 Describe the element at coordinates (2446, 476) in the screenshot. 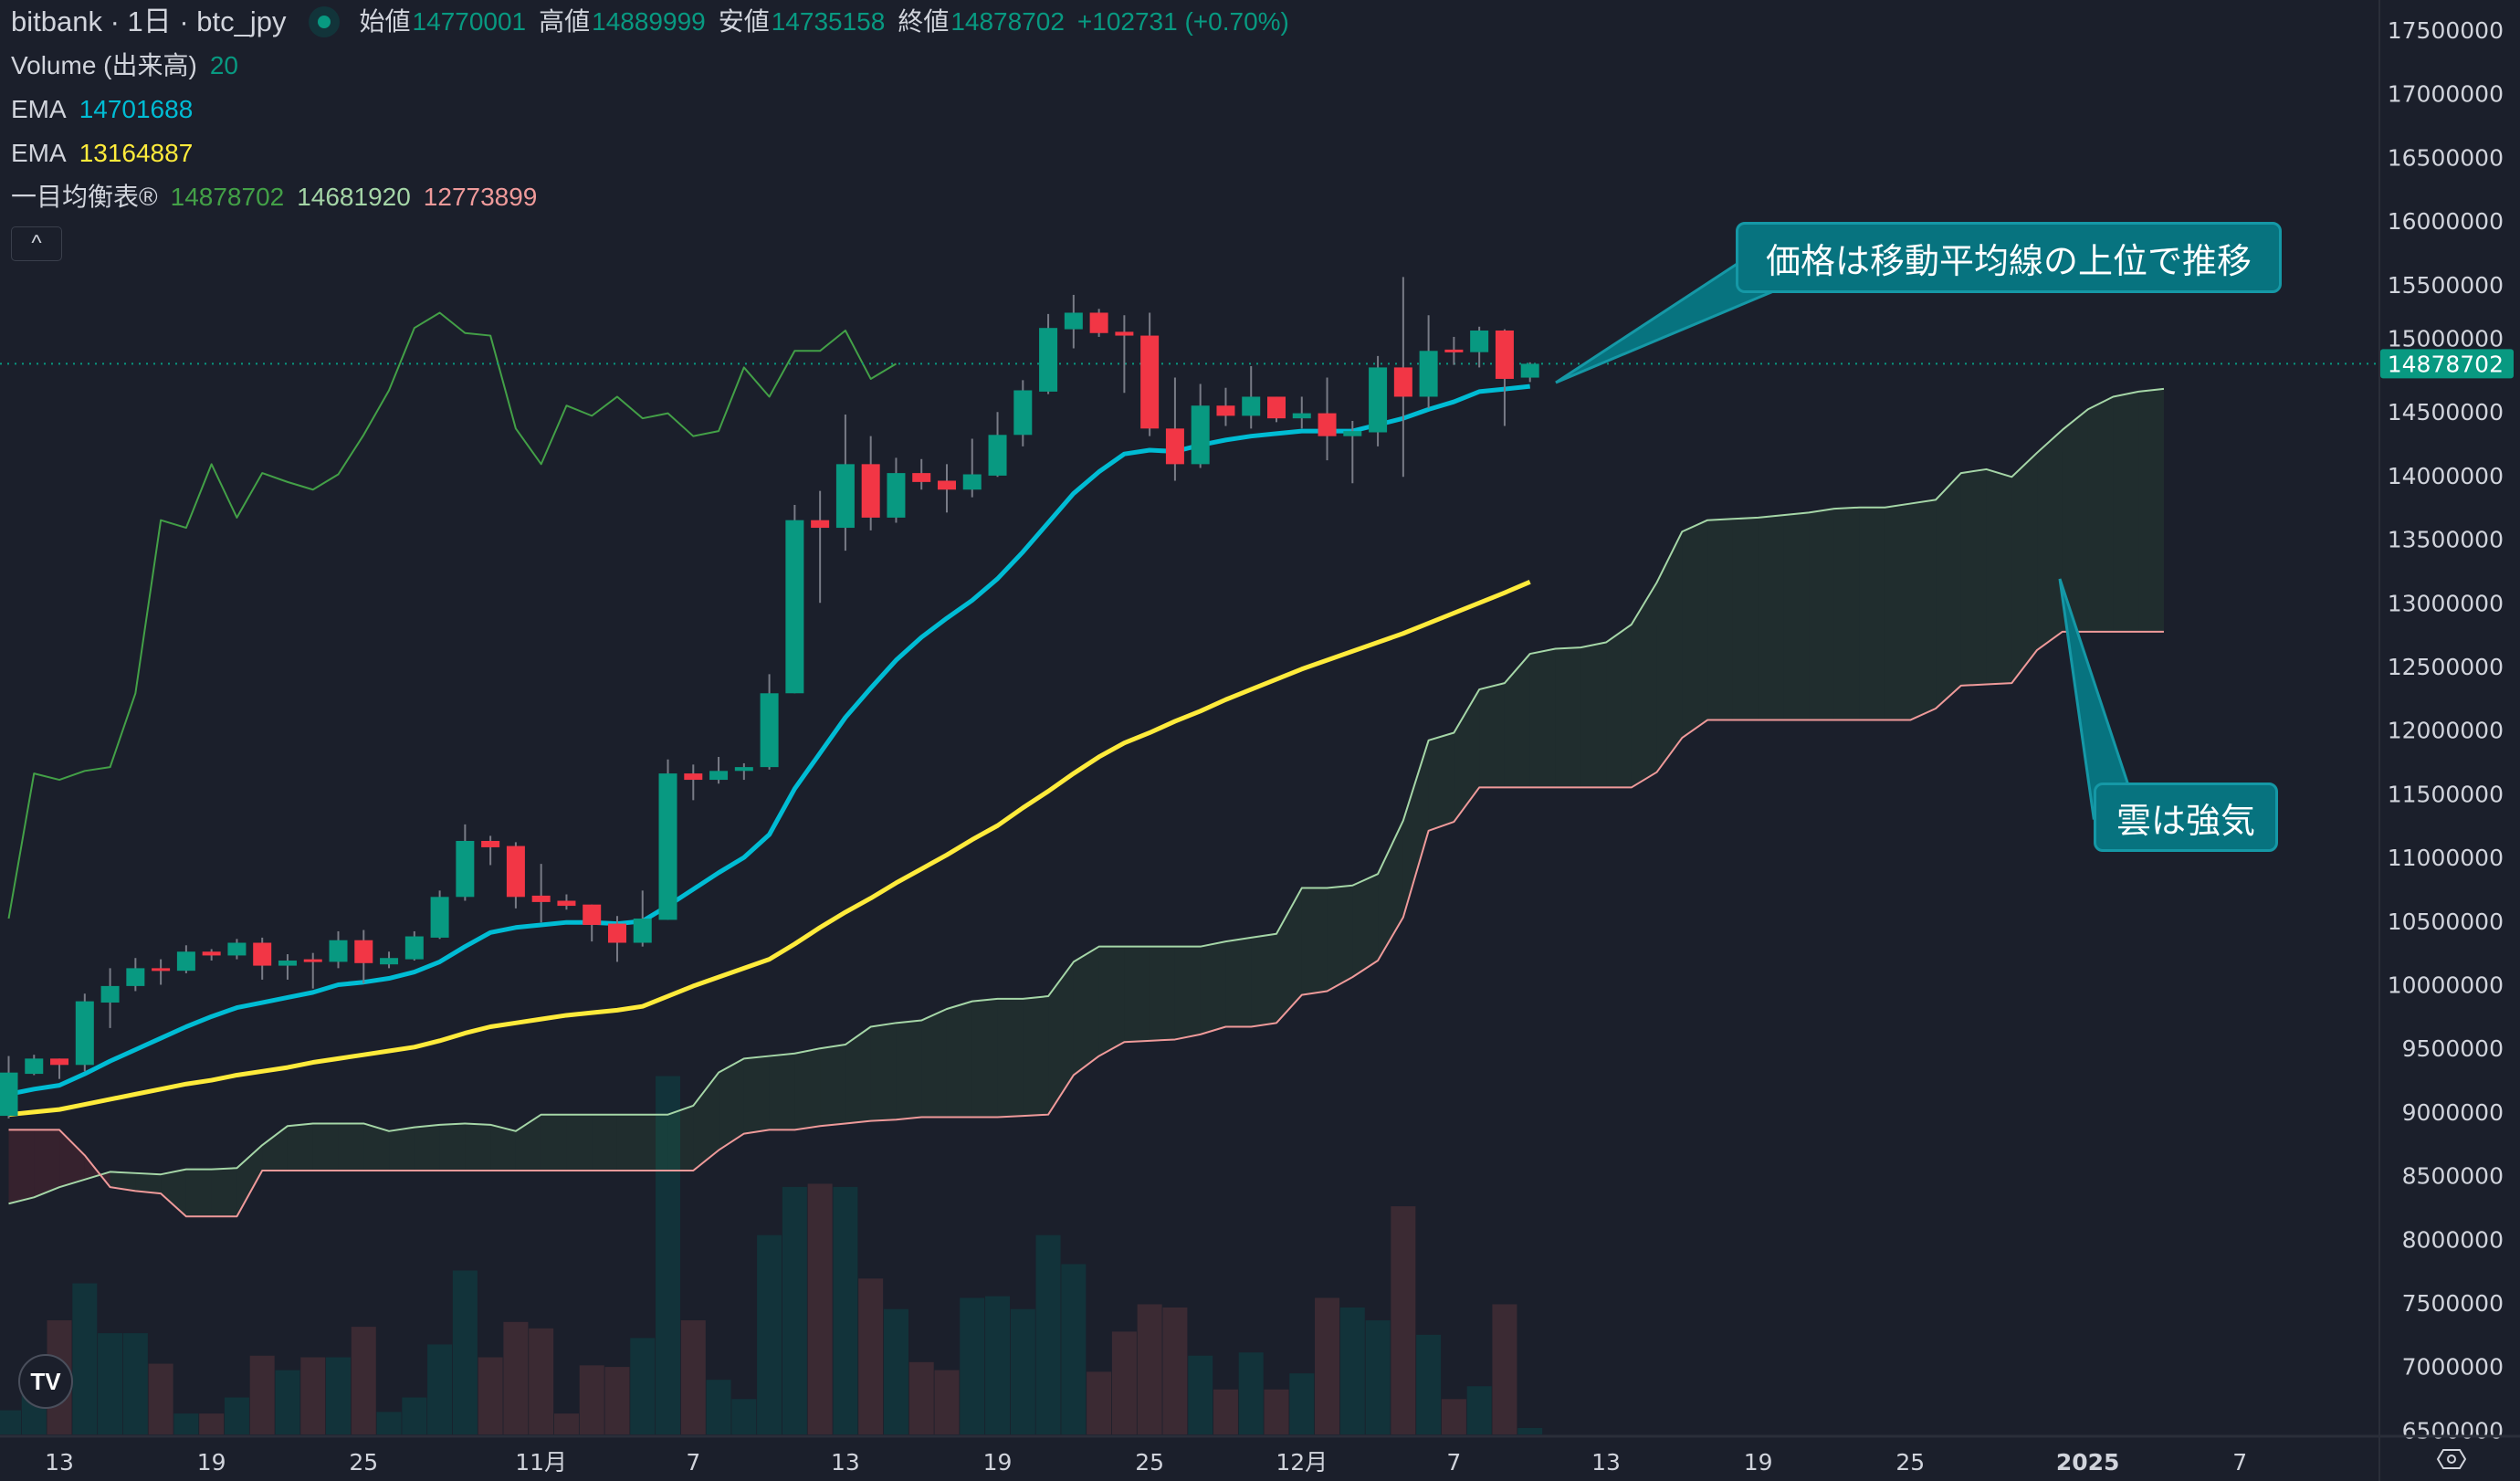

I see `price-tick-label: 14000000` at that location.